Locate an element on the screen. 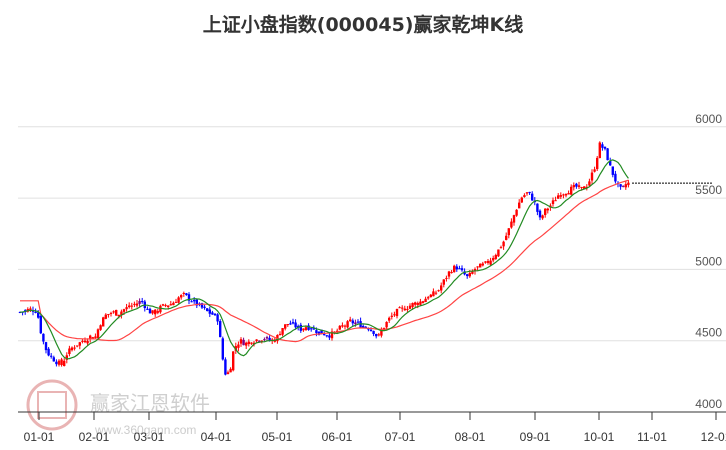 Image resolution: width=726 pixels, height=450 pixels. watermark: 赢家江恩软件 www.360gann.com is located at coordinates (118, 408).